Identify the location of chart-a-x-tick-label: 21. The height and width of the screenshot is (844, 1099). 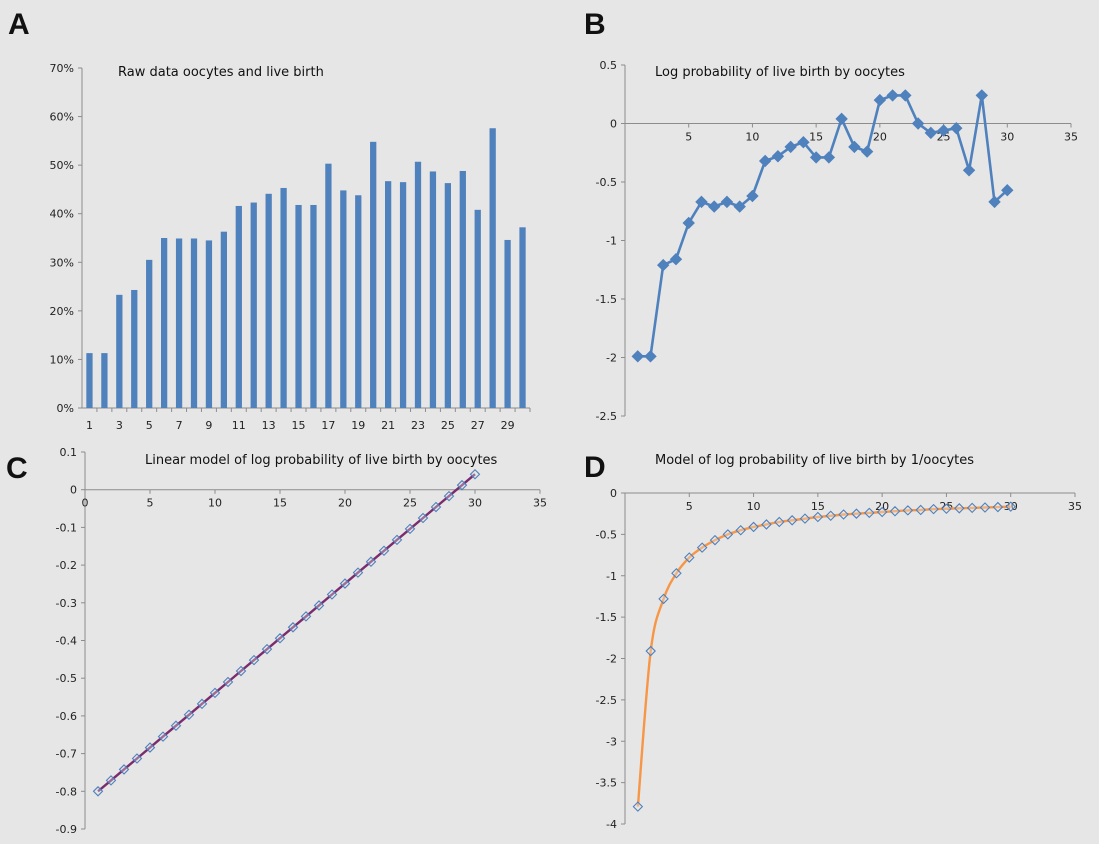
(388, 425).